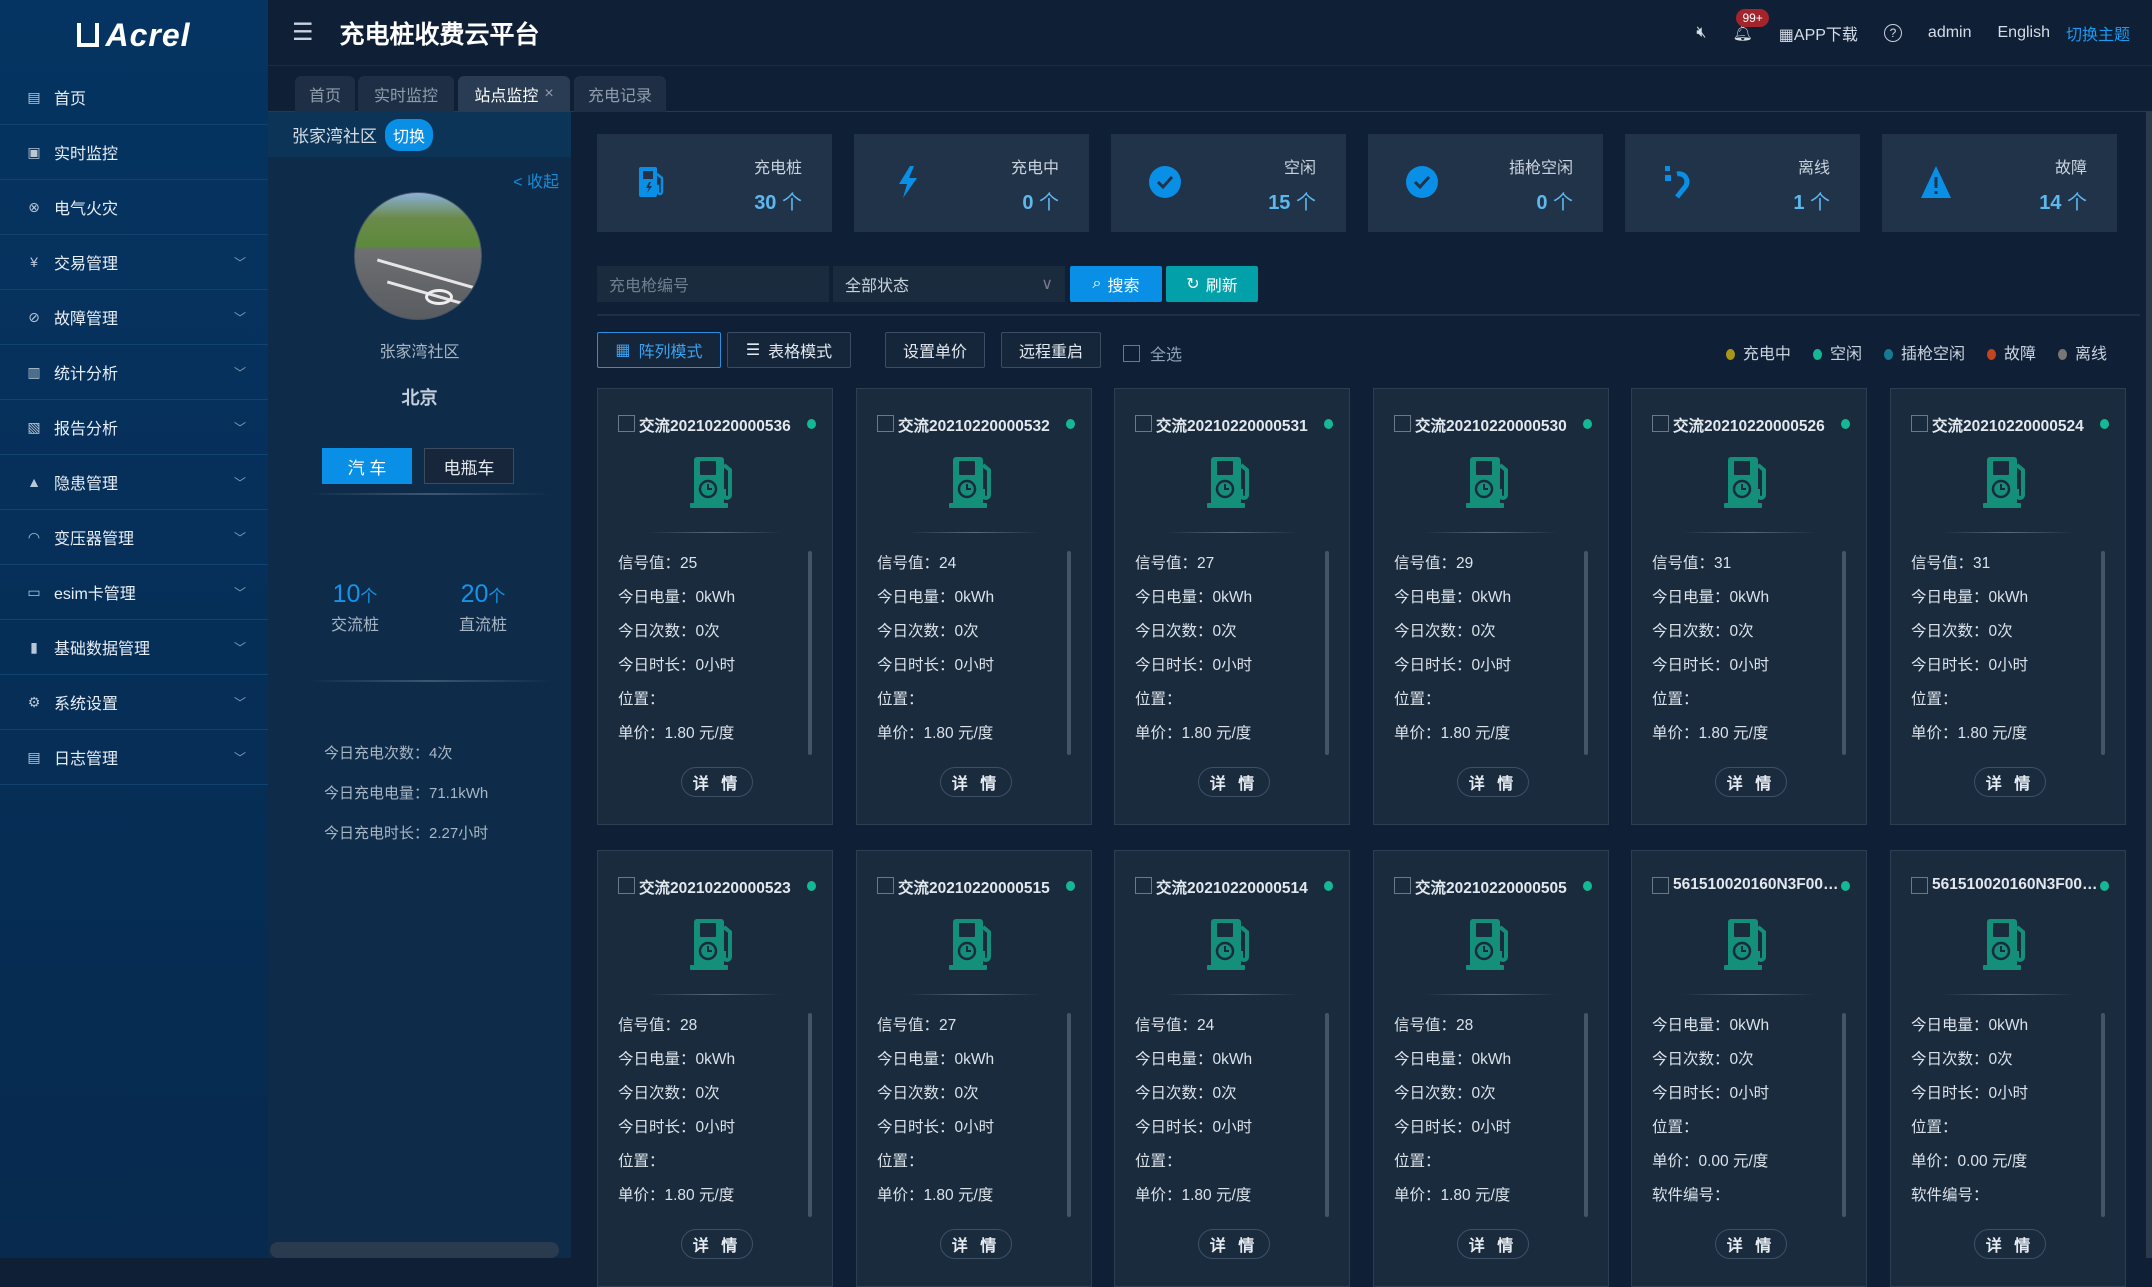 This screenshot has width=2152, height=1287. Describe the element at coordinates (34, 316) in the screenshot. I see `wrench-icon: ⊘` at that location.